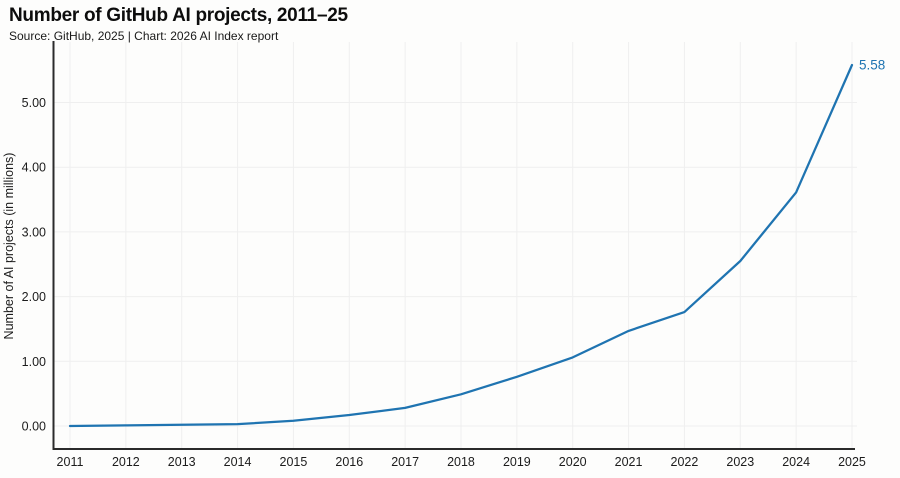  What do you see at coordinates (34, 232) in the screenshot?
I see `y-tick-label: 3.00` at bounding box center [34, 232].